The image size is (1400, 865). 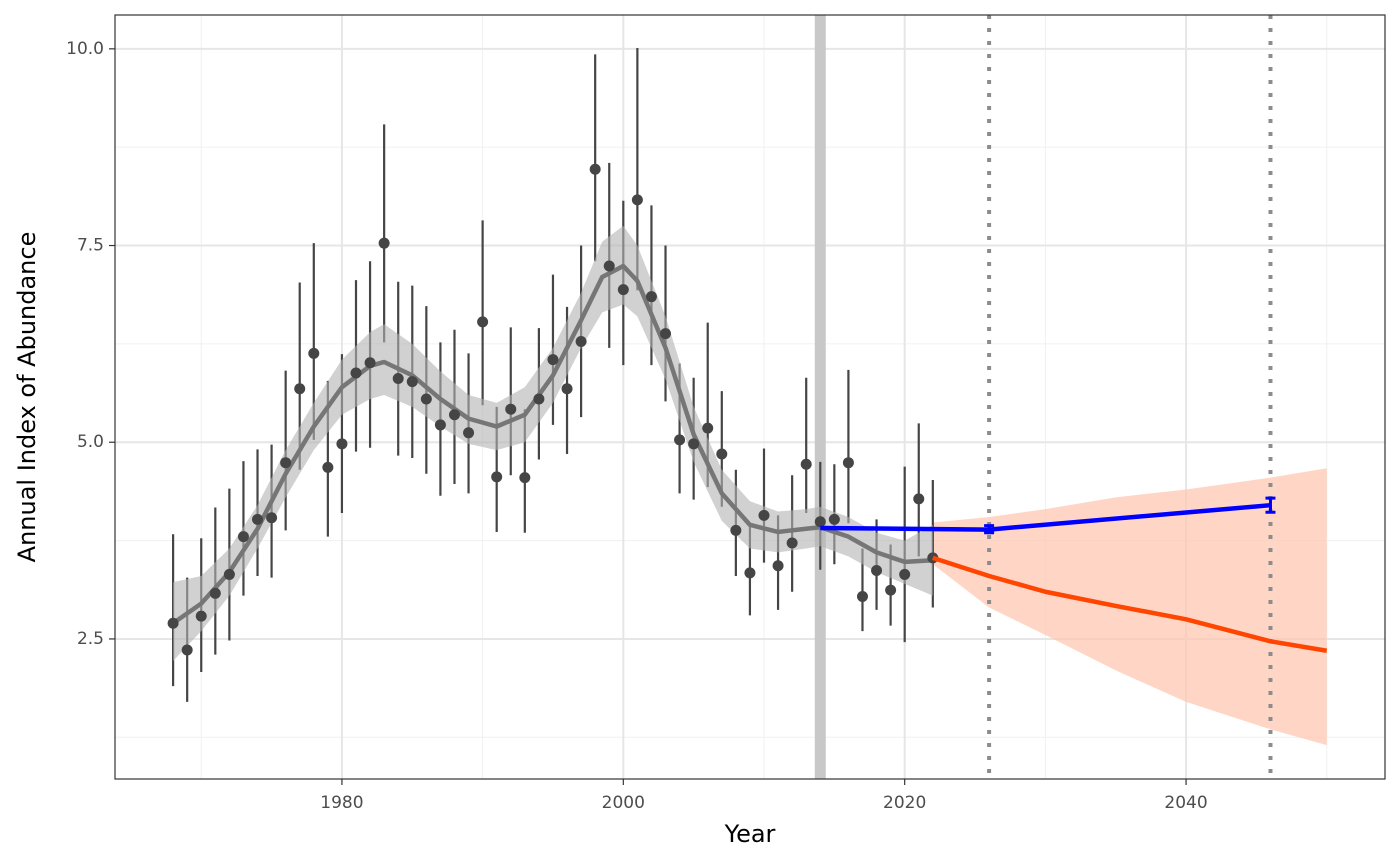 I want to click on x-tick-label: 1980, so click(x=341, y=803).